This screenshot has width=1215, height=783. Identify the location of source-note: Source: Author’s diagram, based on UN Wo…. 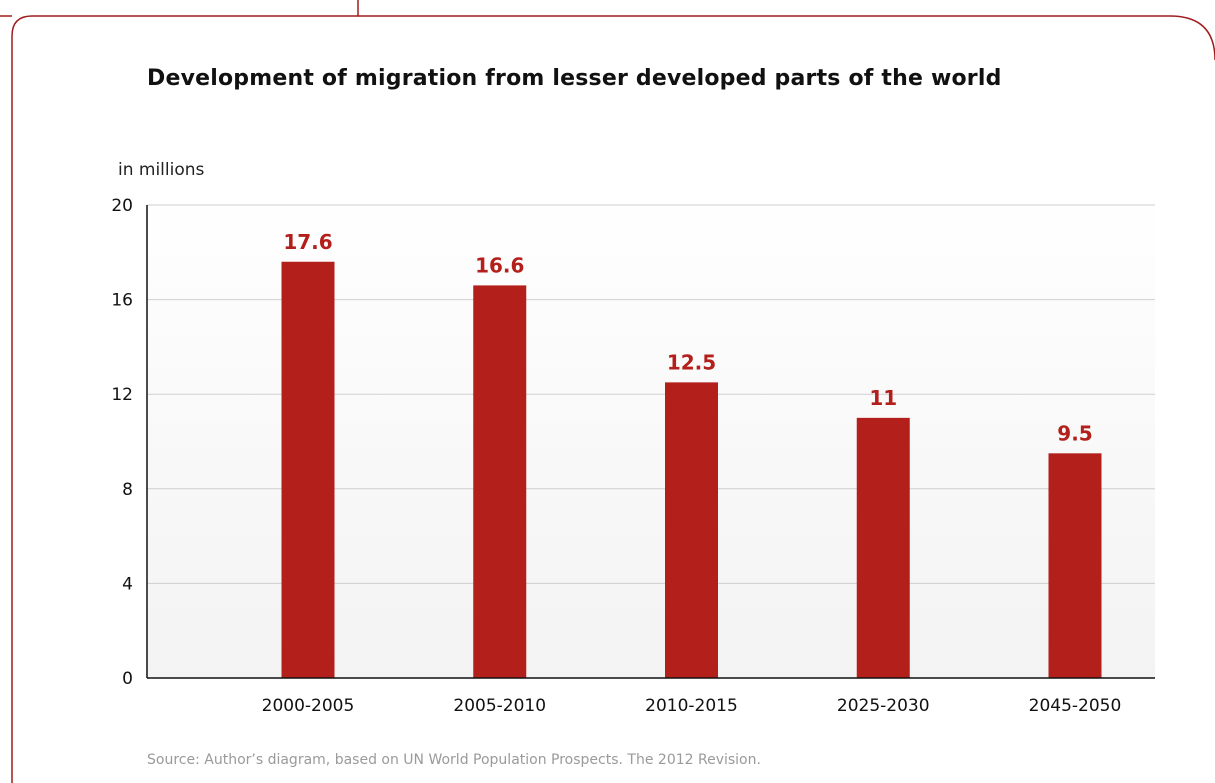
(454, 760).